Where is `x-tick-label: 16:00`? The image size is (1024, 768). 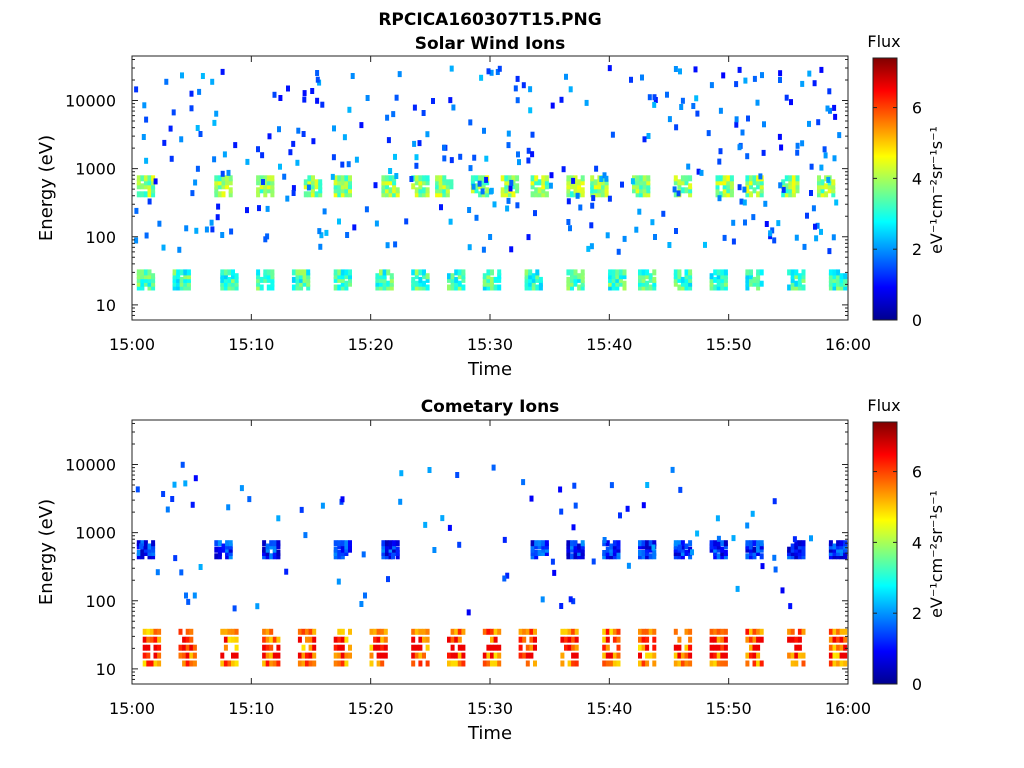
x-tick-label: 16:00 is located at coordinates (848, 708).